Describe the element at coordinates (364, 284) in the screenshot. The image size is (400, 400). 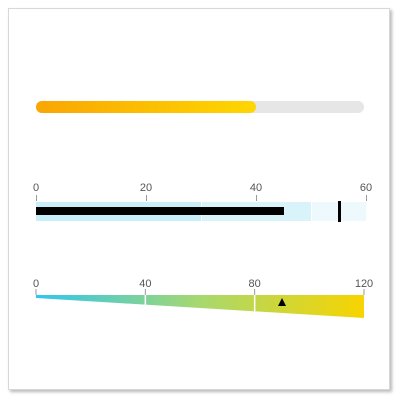
I see `gauge-tick-label: 120` at that location.